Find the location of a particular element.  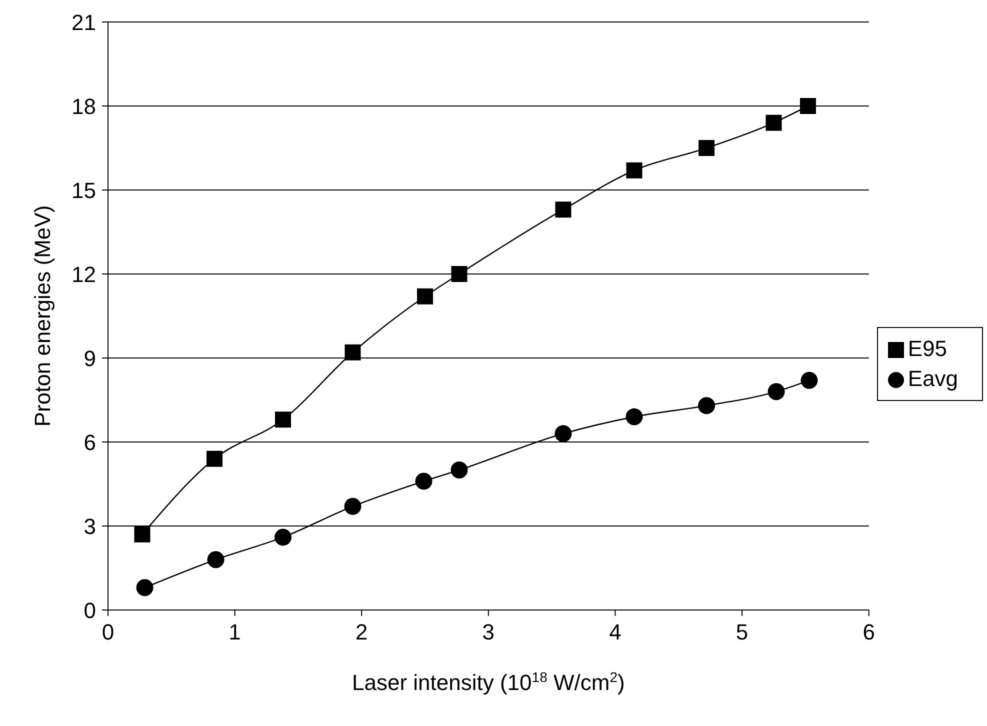

x-tick-label: 3 is located at coordinates (488, 632).